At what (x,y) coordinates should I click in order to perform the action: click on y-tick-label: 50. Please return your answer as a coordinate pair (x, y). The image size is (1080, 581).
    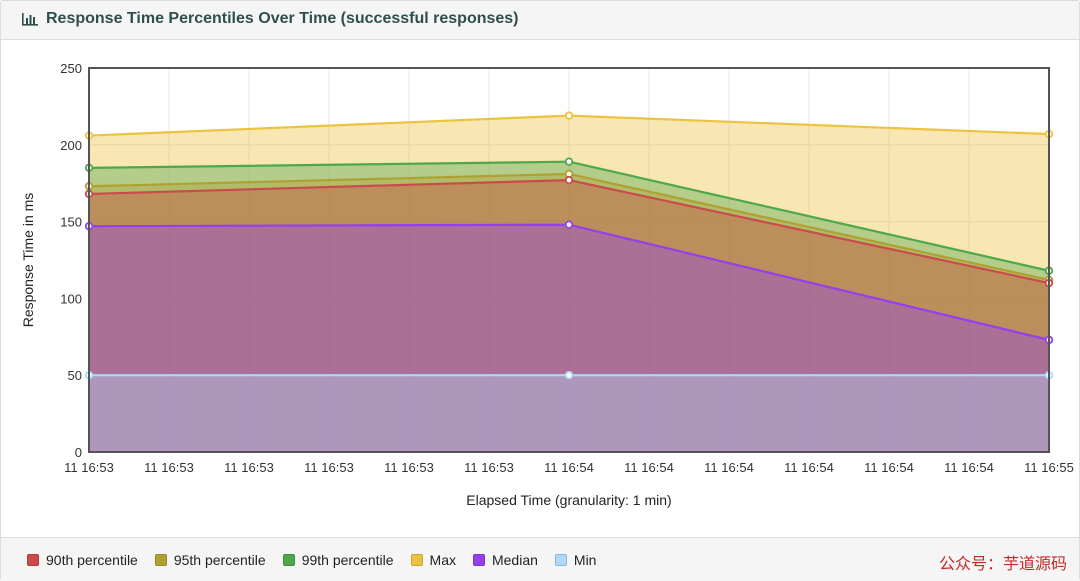
    Looking at the image, I should click on (75, 375).